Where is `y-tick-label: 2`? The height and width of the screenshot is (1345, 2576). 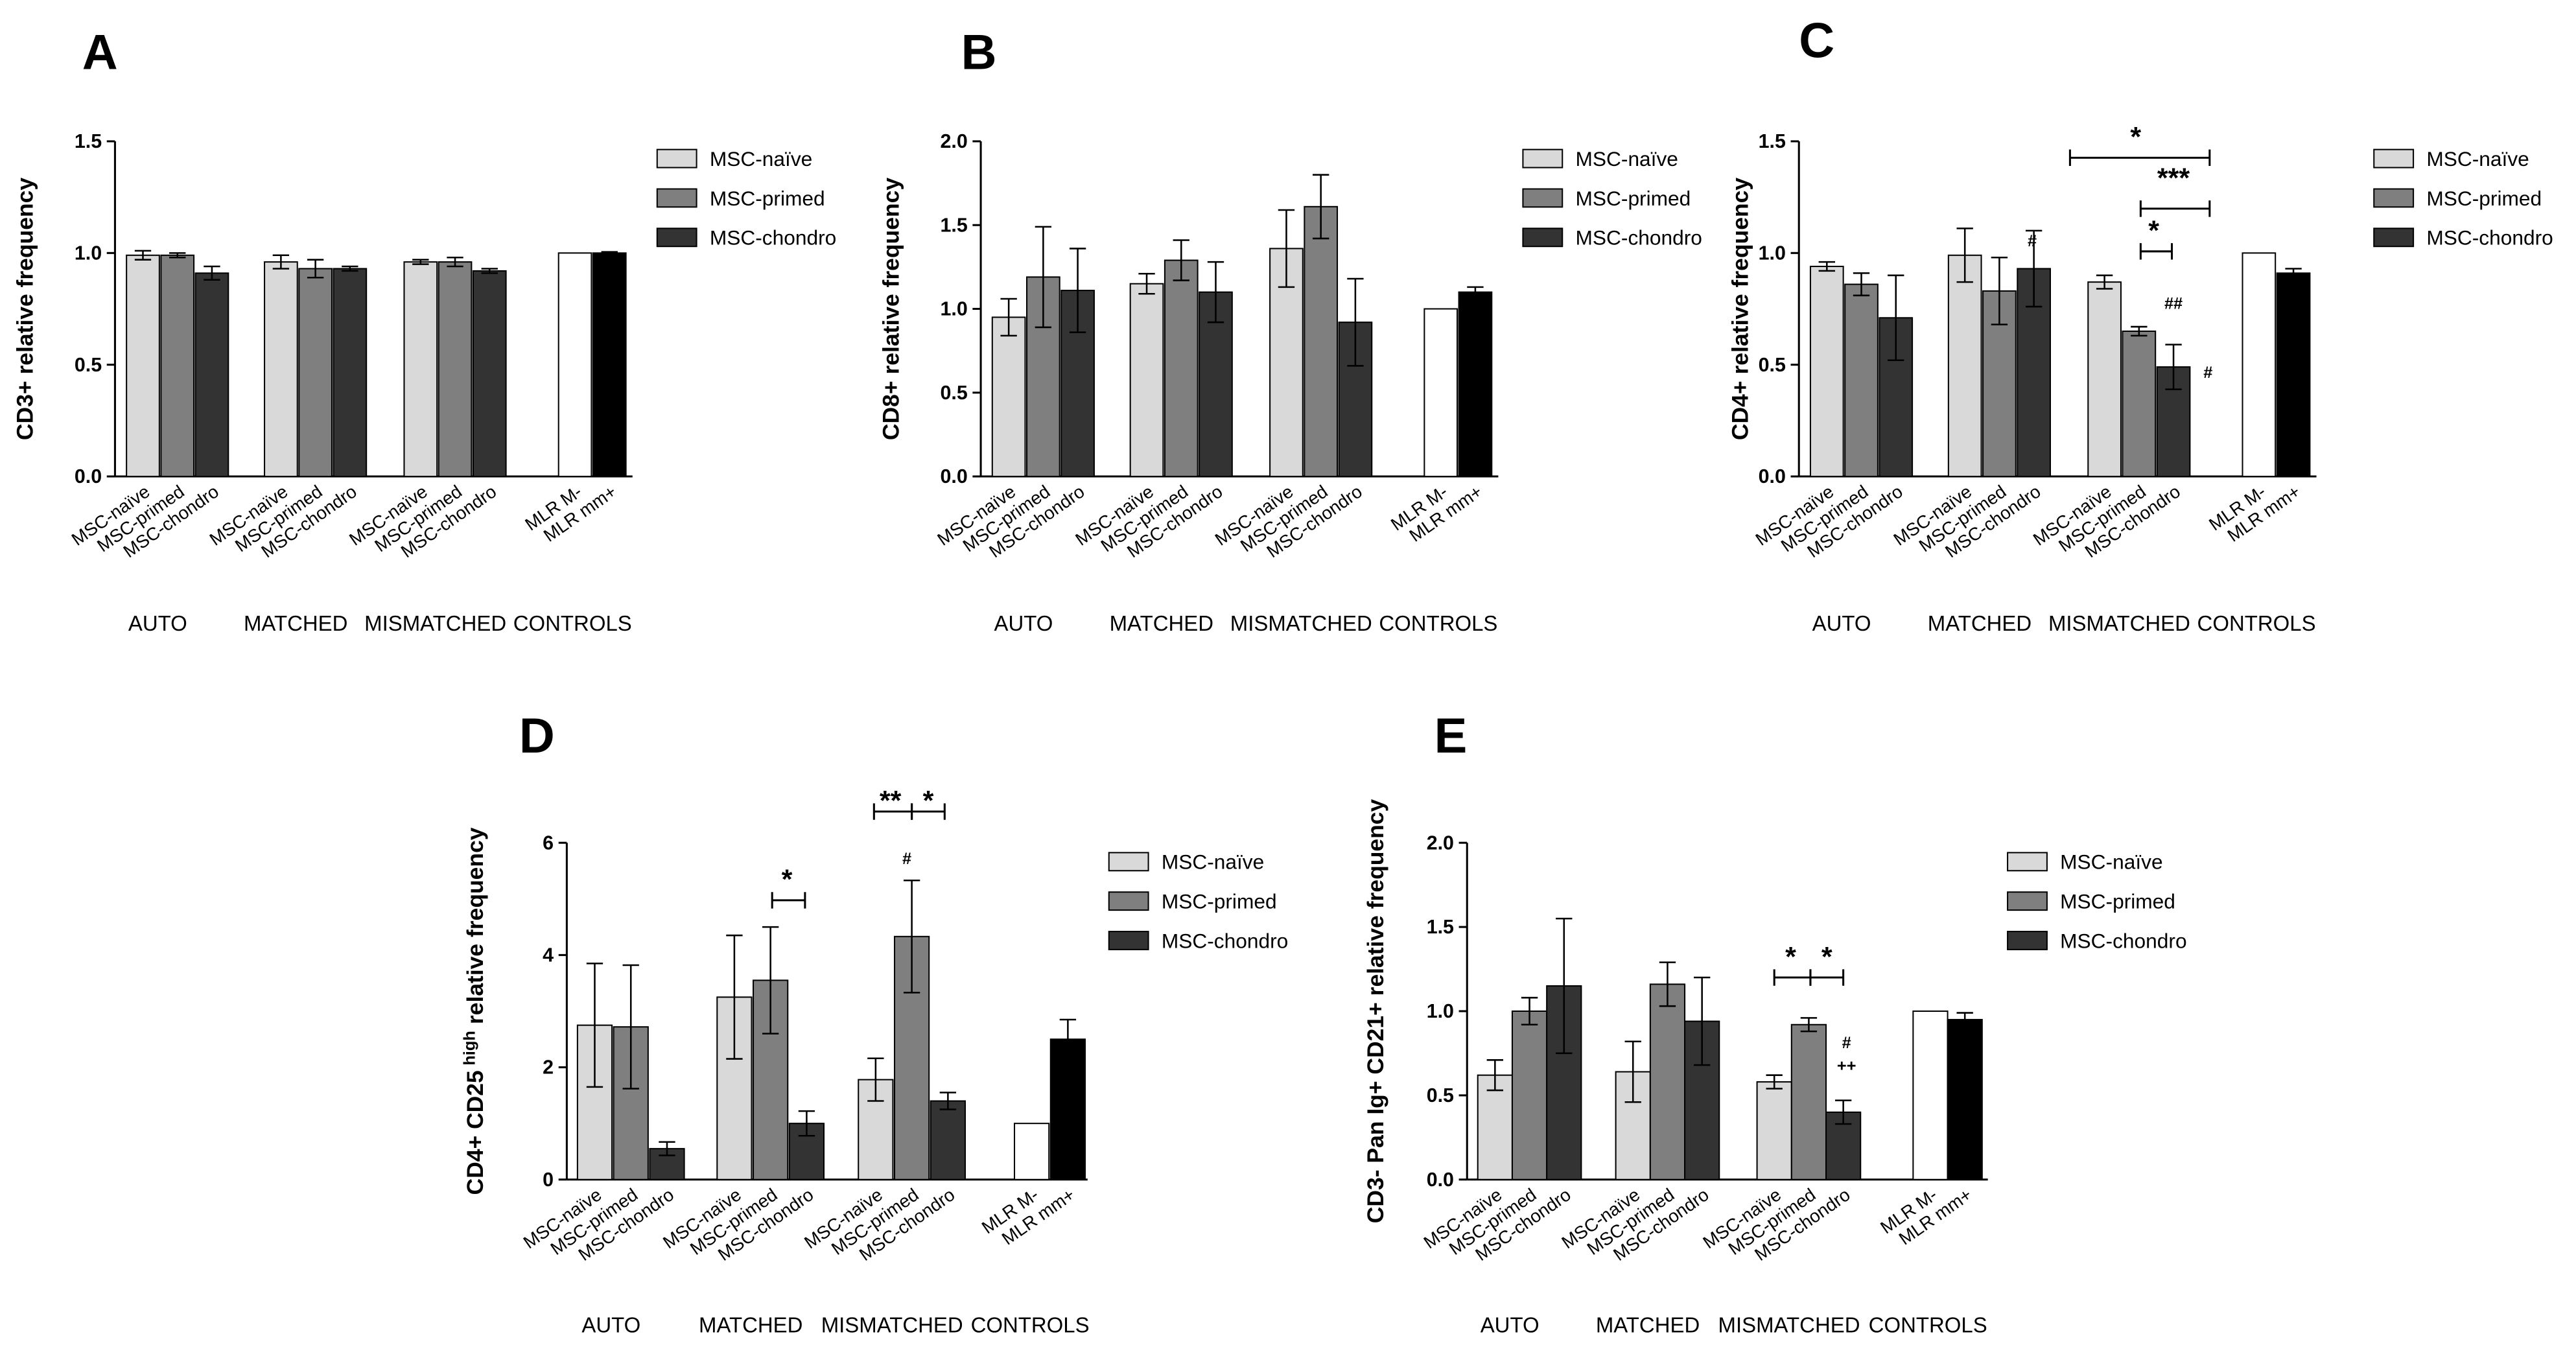 y-tick-label: 2 is located at coordinates (548, 1068).